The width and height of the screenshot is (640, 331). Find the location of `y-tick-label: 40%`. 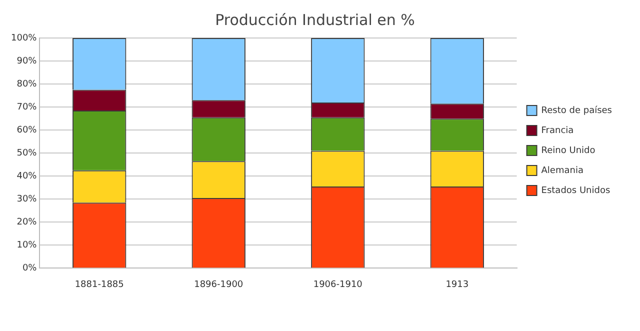

y-tick-label: 40% is located at coordinates (27, 176).